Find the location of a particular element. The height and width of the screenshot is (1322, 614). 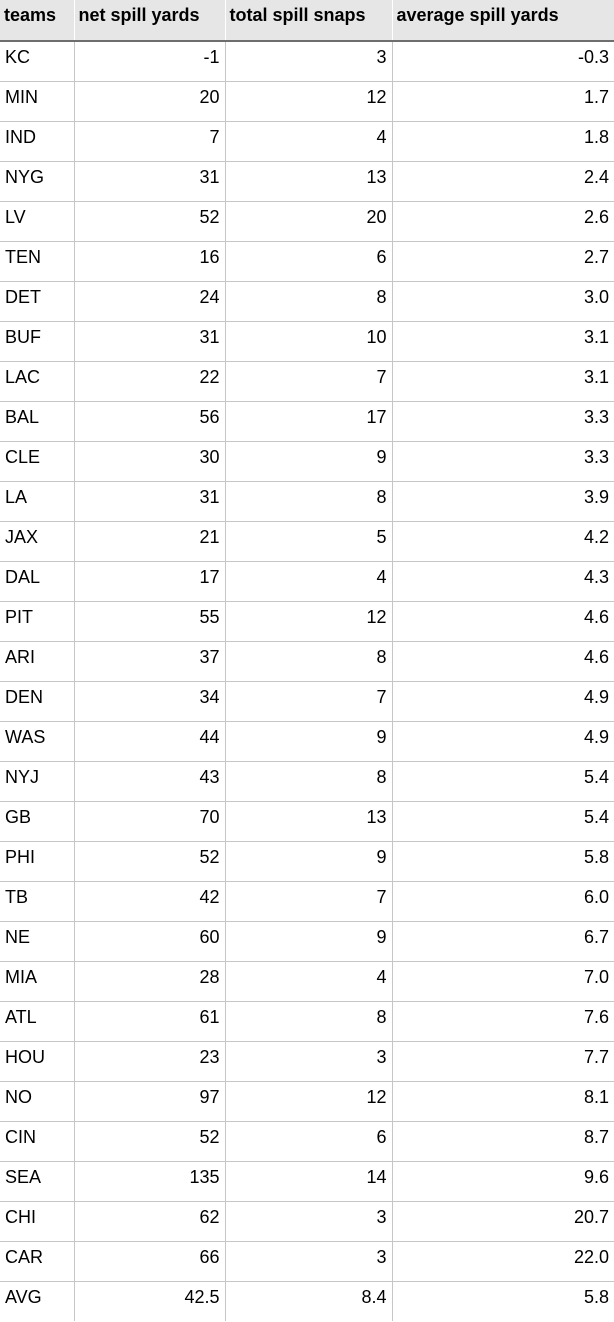

cell-team: NYG is located at coordinates (37, 181).